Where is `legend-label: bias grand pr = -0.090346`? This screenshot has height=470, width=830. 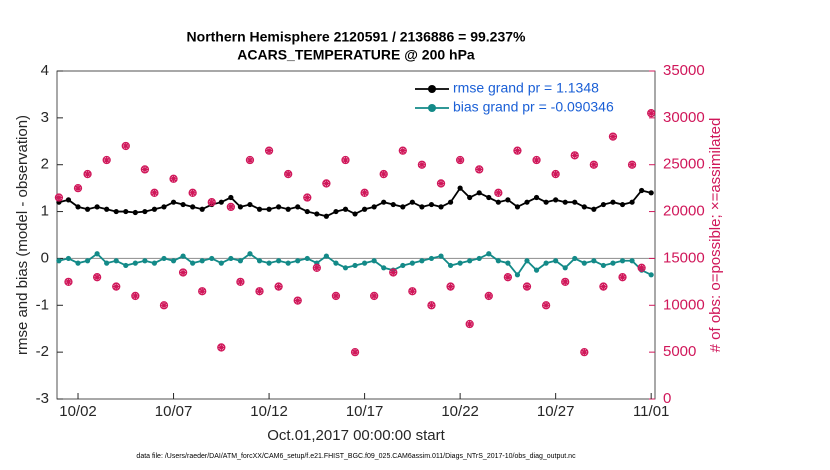 legend-label: bias grand pr = -0.090346 is located at coordinates (533, 107).